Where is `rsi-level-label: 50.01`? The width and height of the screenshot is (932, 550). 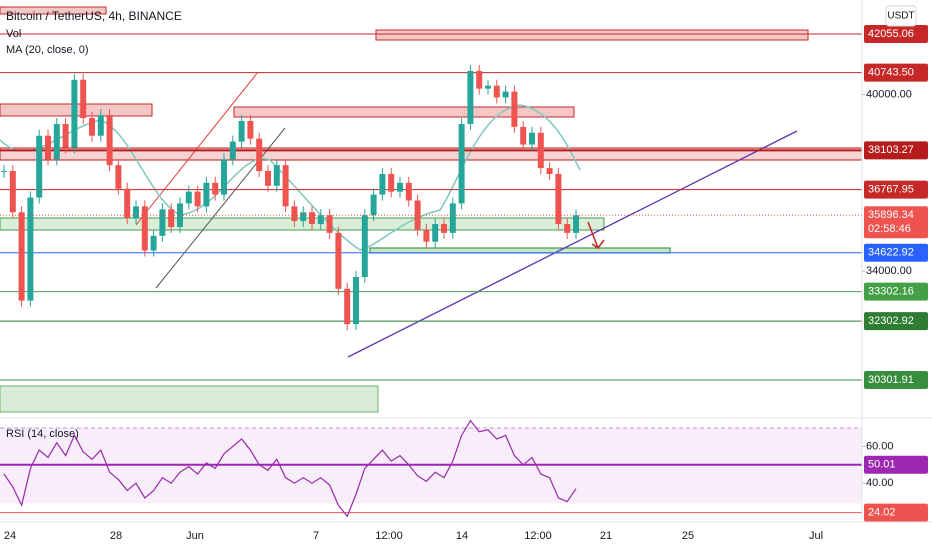
rsi-level-label: 50.01 is located at coordinates (882, 465).